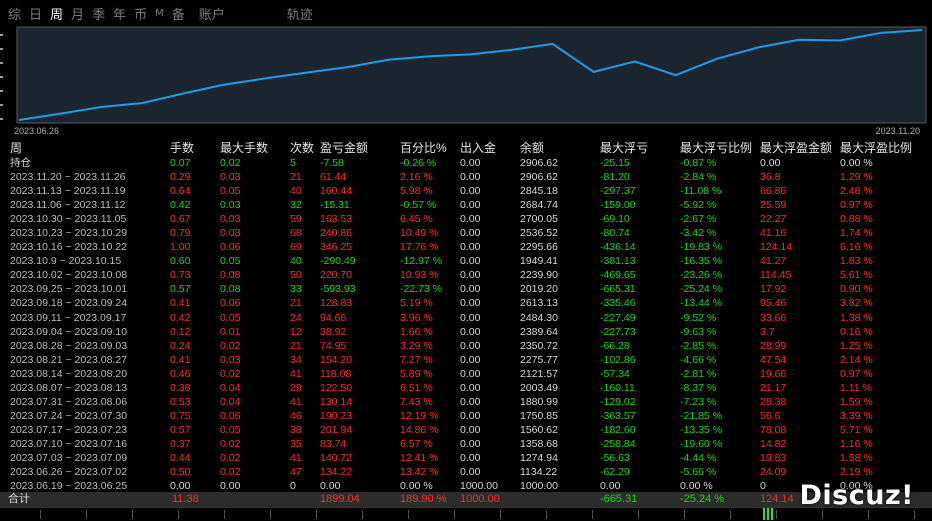 This screenshot has width=932, height=521. I want to click on col-pnl-header: 盈亏金额, so click(344, 148).